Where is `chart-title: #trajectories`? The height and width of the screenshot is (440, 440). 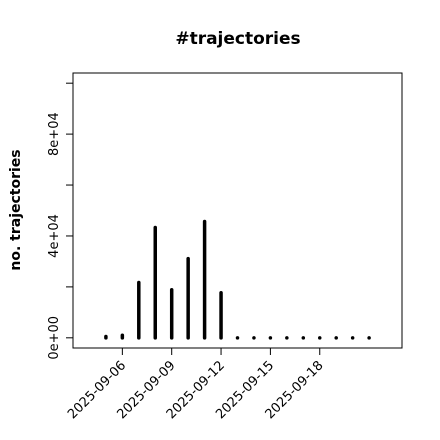
chart-title: #trajectories is located at coordinates (237, 39).